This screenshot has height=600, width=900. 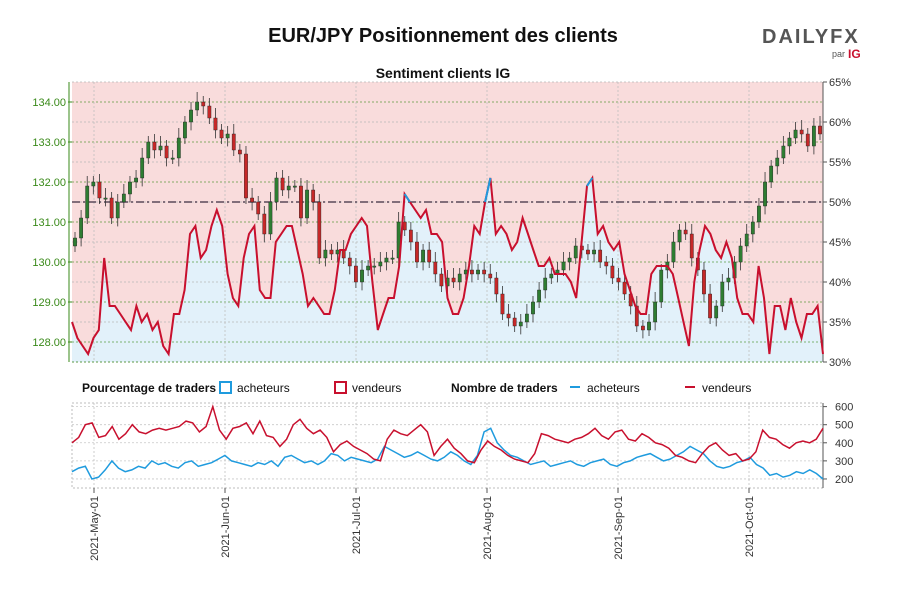 I want to click on chart-title: EUR/JPY Positionnement des clients, so click(x=443, y=36).